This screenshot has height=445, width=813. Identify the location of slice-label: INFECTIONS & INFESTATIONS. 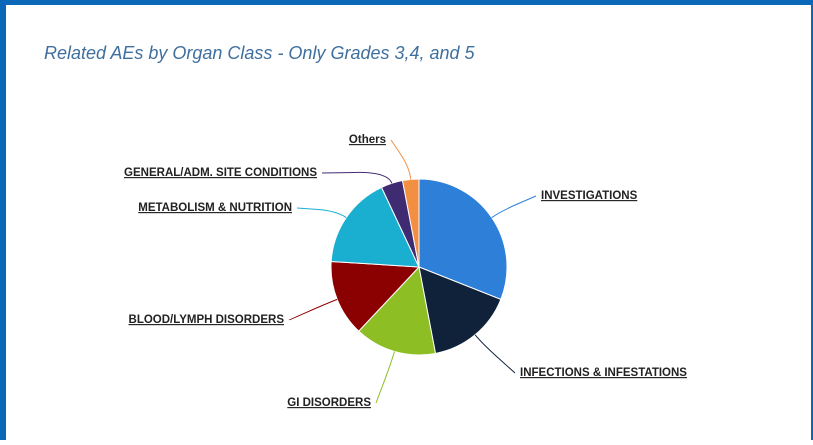
(603, 373).